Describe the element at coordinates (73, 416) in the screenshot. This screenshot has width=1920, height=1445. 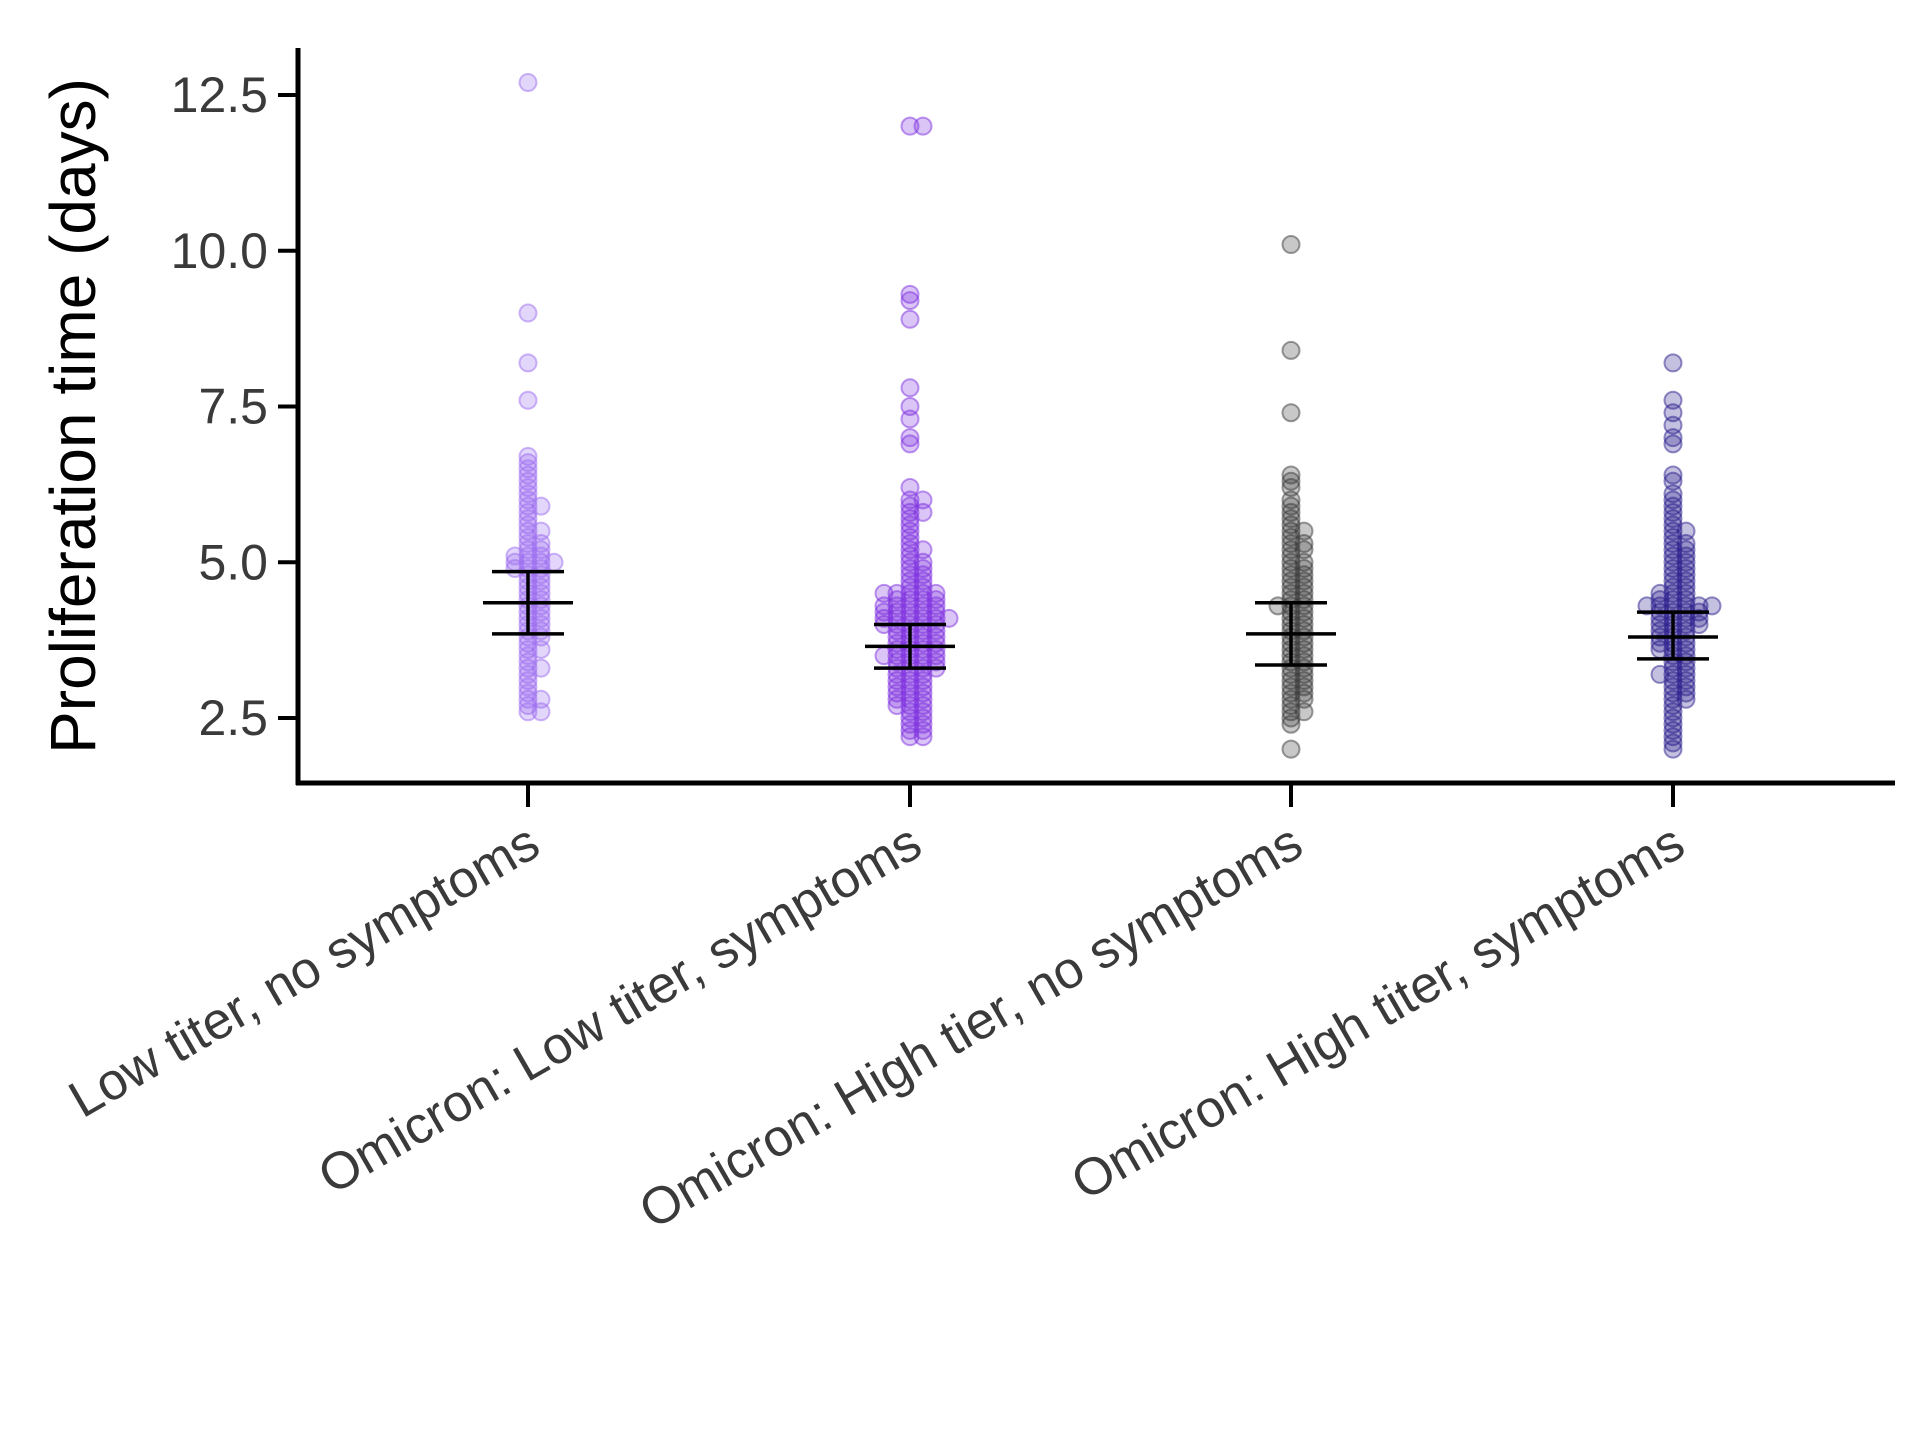
I see `y-axis-title: Proliferation time (days)` at that location.